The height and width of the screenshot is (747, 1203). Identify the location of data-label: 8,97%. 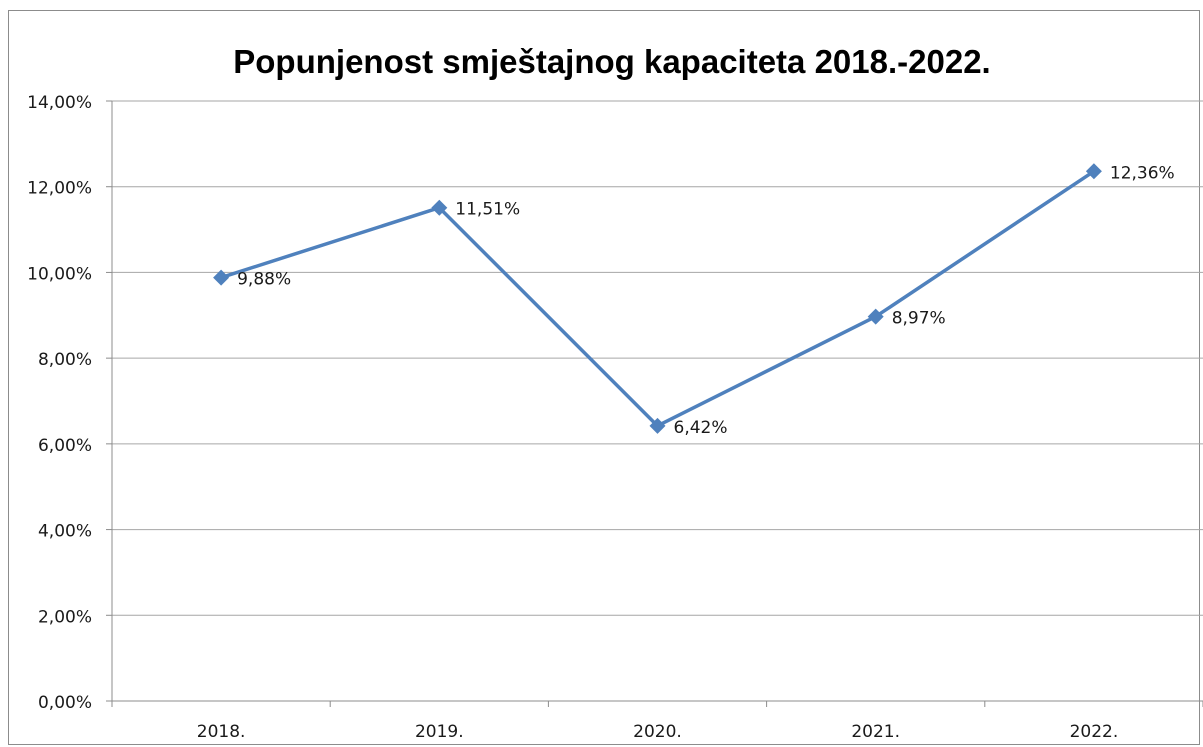
(919, 319).